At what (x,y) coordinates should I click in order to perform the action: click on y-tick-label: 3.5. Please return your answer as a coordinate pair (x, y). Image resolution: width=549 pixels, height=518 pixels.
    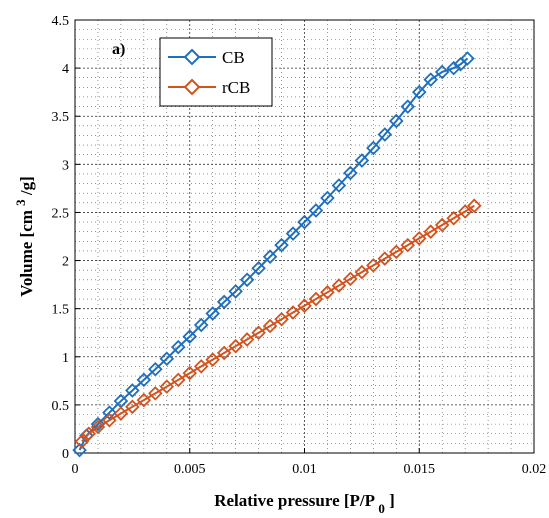
    Looking at the image, I should click on (61, 117).